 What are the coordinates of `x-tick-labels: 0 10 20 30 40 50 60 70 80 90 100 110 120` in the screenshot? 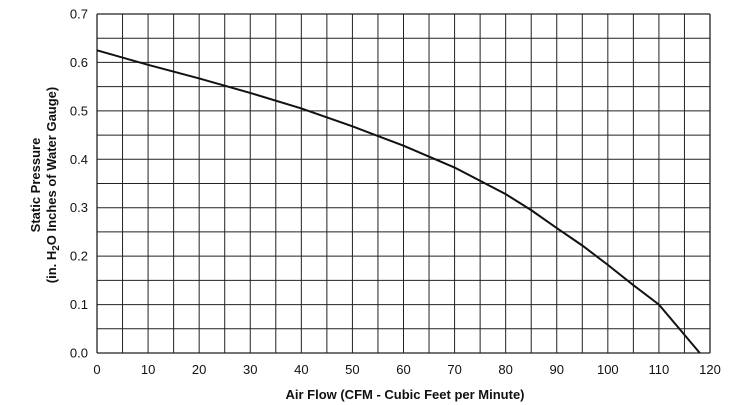 It's located at (406, 369).